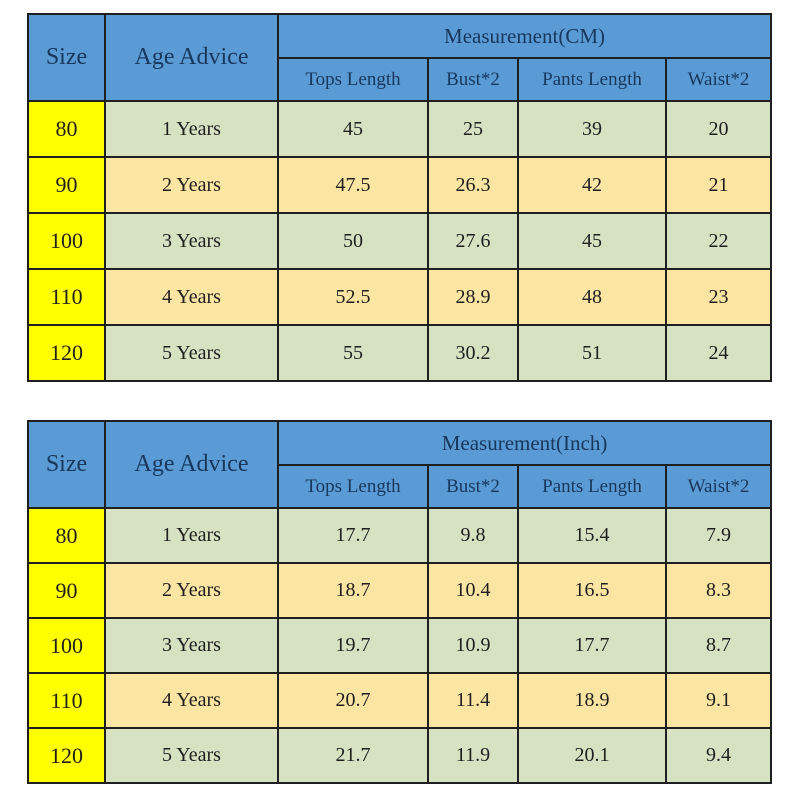 The image size is (800, 800). I want to click on value-cell: 19.7, so click(353, 645).